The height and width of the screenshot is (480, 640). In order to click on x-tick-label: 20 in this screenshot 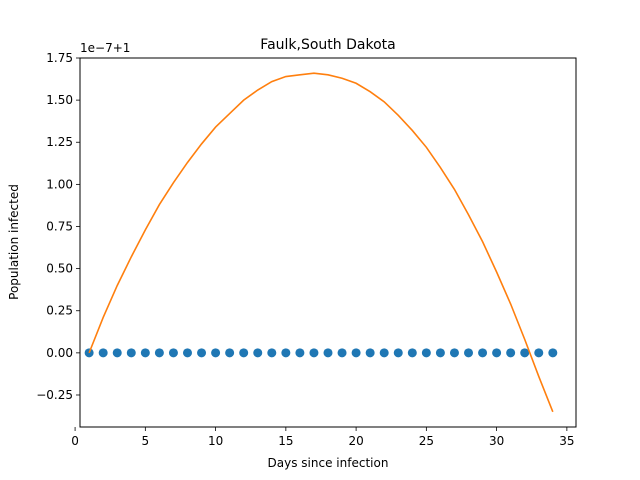, I will do `click(355, 441)`.